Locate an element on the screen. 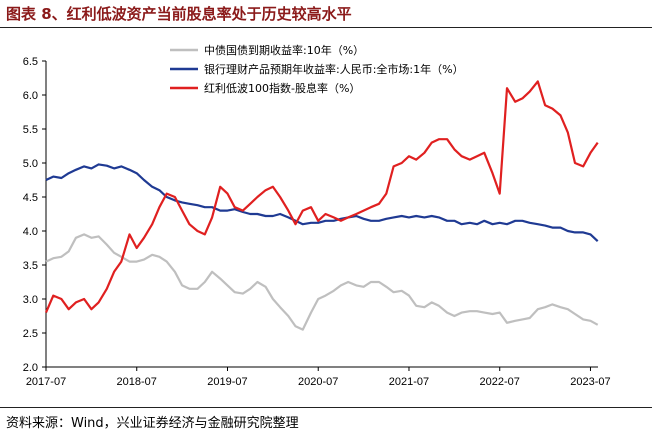 Image resolution: width=652 pixels, height=436 pixels. legend-entry-label: 中债国债到期收益率:10年（%） is located at coordinates (284, 50).